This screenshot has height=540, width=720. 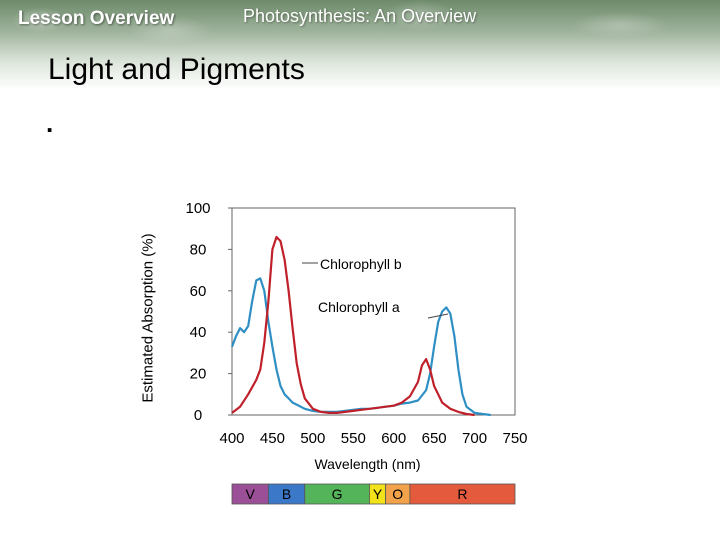 I want to click on deck-title: Photosynthesis: An Overview, so click(x=360, y=16).